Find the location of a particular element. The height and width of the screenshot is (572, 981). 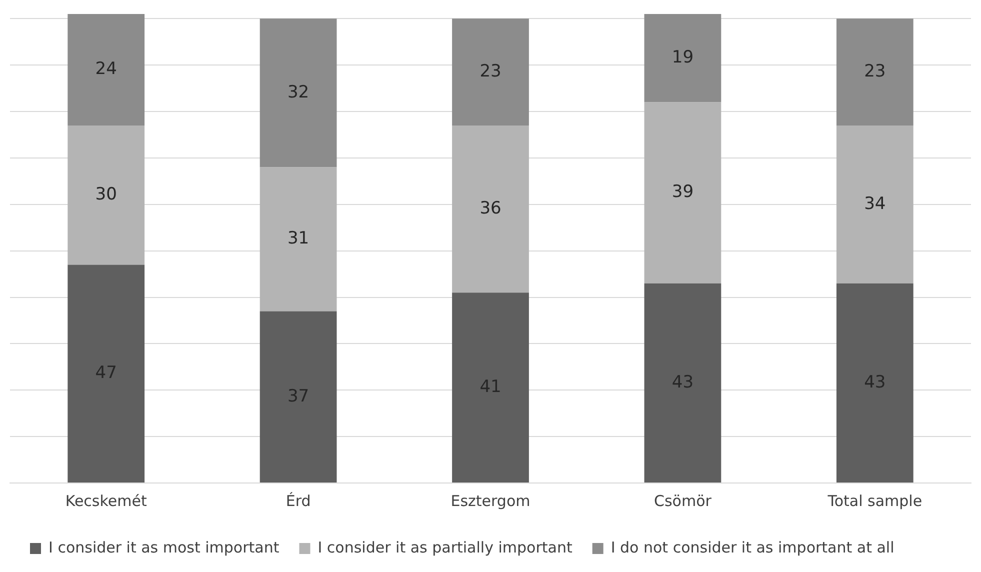

legend-label: I consider it as most important is located at coordinates (164, 547).